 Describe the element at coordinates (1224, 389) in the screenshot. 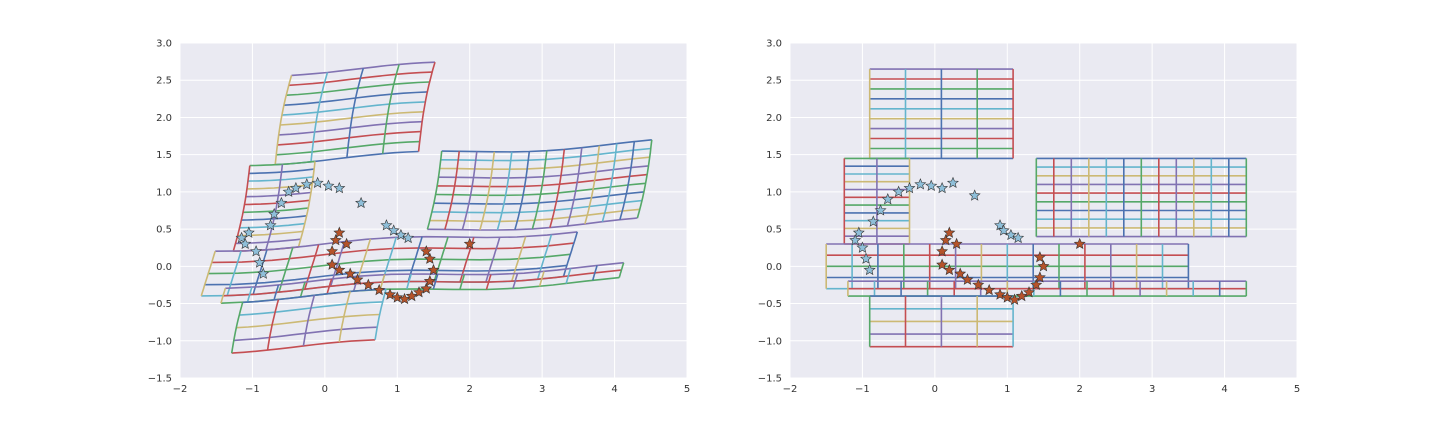

I see `x-tick-label: 4` at that location.